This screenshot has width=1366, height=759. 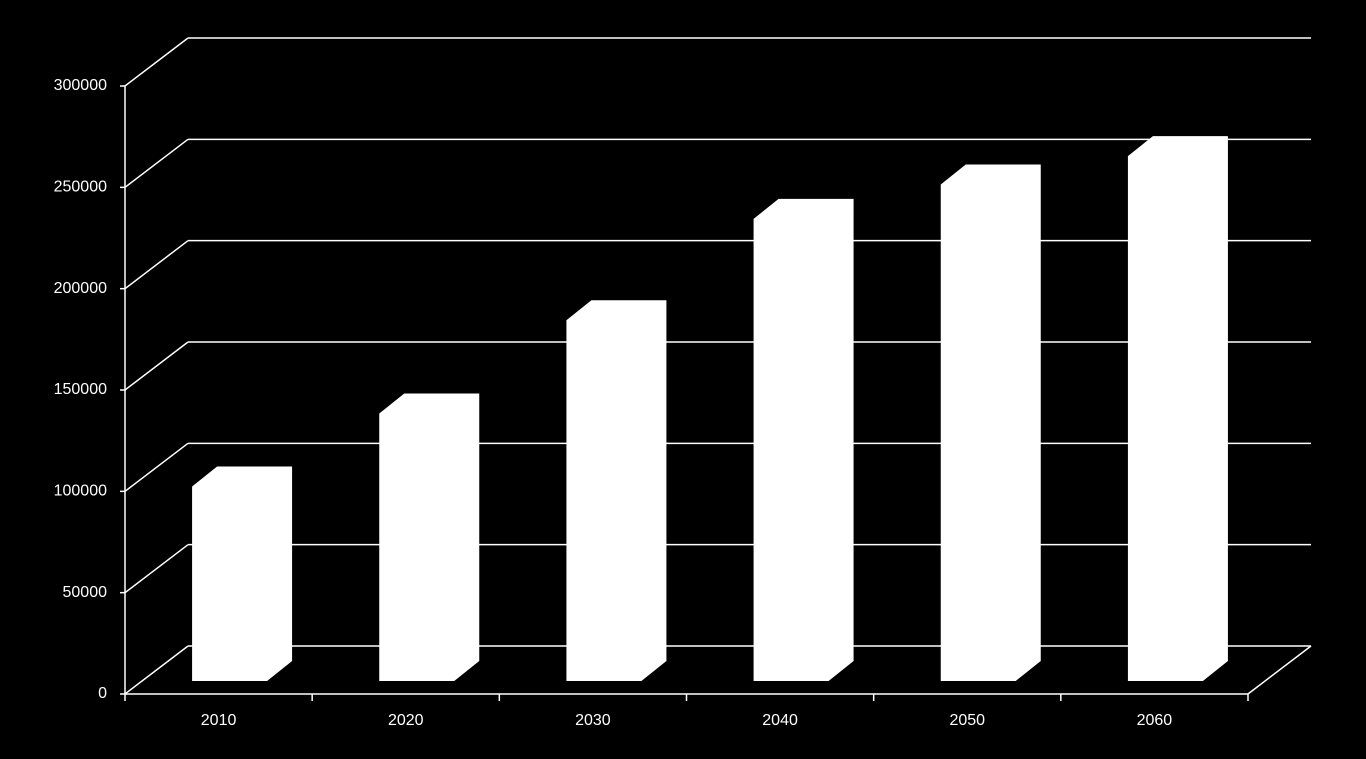 What do you see at coordinates (219, 720) in the screenshot?
I see `x-tick-label: 2010` at bounding box center [219, 720].